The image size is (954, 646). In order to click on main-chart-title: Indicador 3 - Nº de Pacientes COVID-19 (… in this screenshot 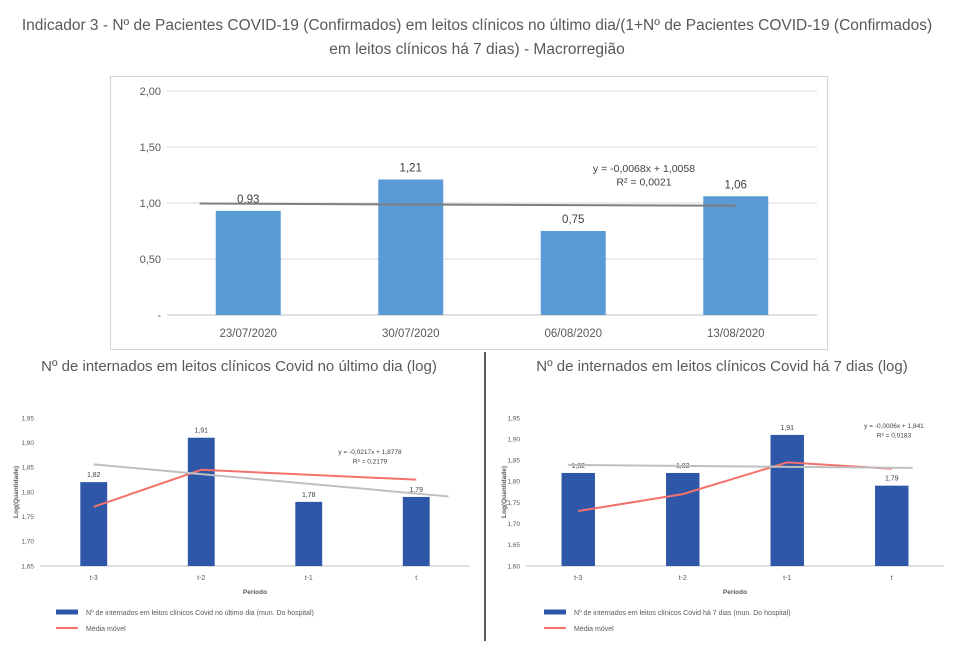, I will do `click(477, 37)`.